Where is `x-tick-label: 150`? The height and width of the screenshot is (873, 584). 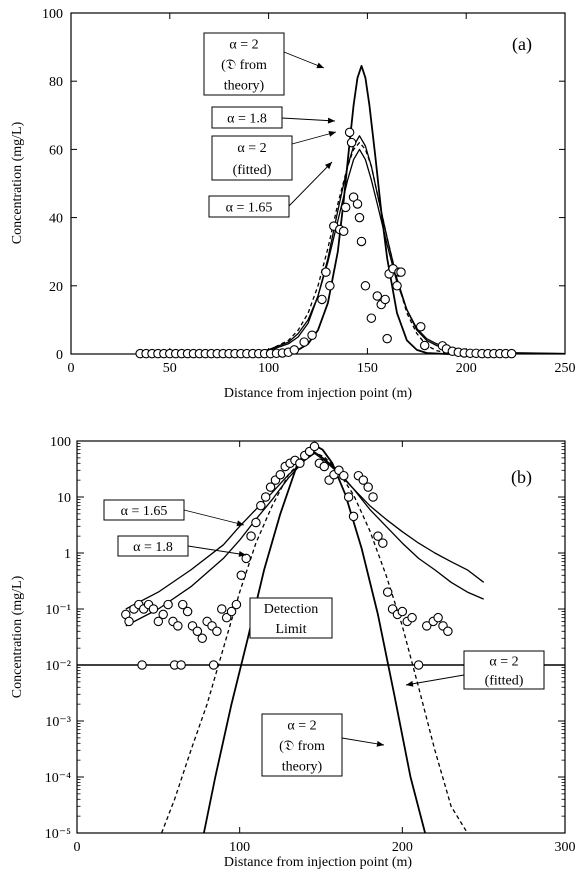 x-tick-label: 150 is located at coordinates (367, 368).